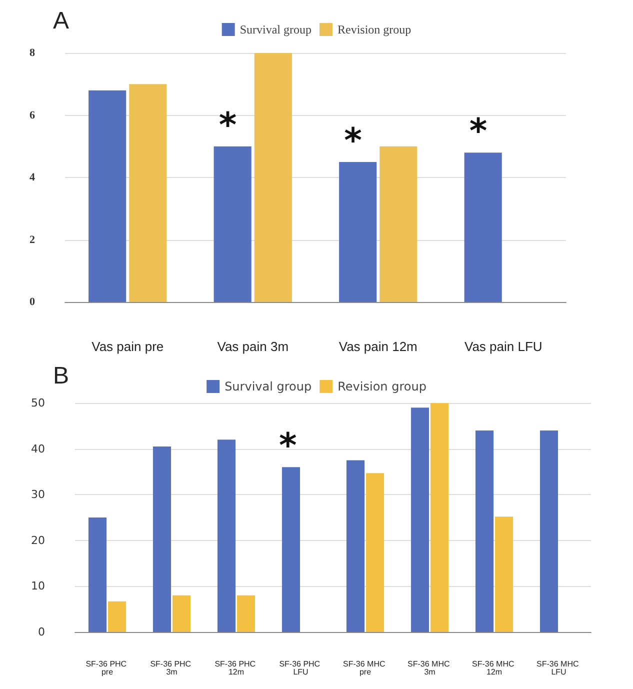  Describe the element at coordinates (236, 668) in the screenshot. I see `x-tick-label: SF-36 PHC 12m` at that location.